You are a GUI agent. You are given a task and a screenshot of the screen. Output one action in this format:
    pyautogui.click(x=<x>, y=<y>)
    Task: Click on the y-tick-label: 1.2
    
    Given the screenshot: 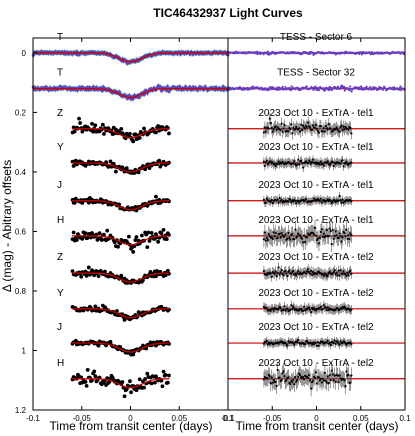 What is the action you would take?
    pyautogui.click(x=21, y=410)
    